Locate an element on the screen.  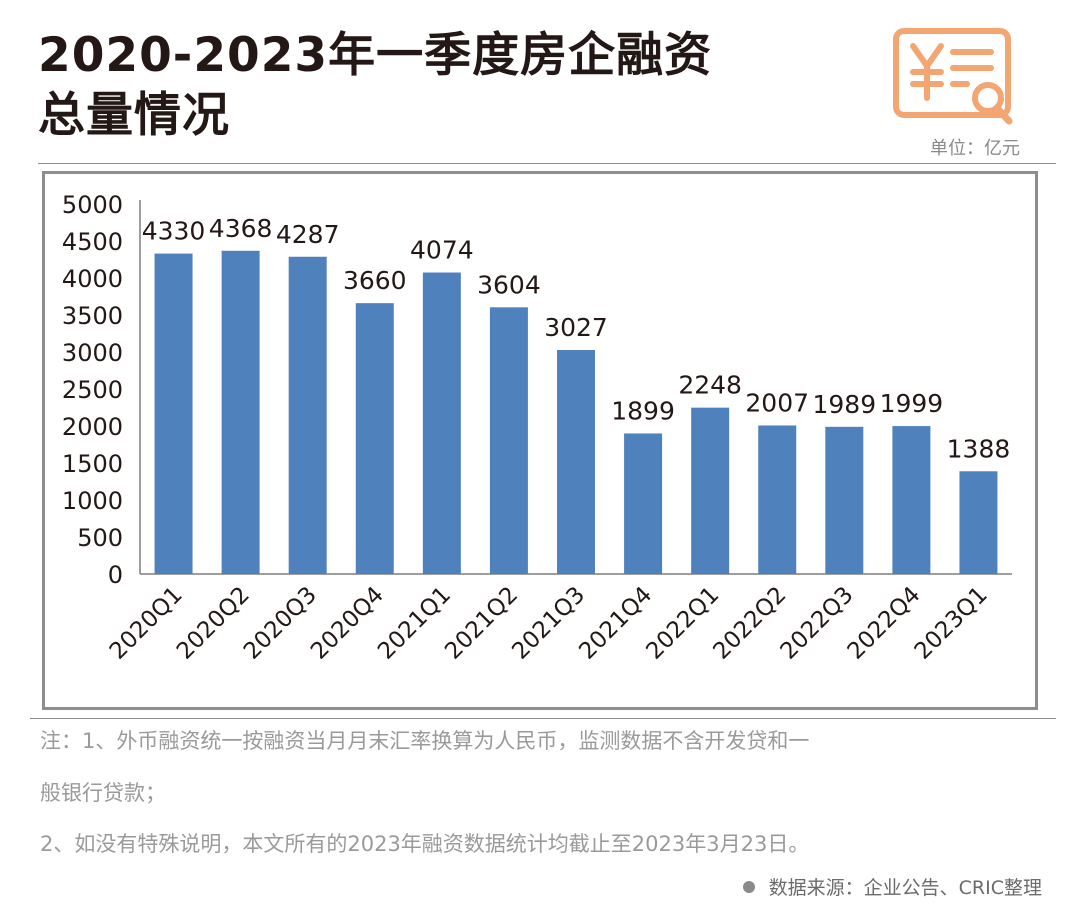
source-line: 数据来源：企业公告、CRIC整理 is located at coordinates (892, 886).